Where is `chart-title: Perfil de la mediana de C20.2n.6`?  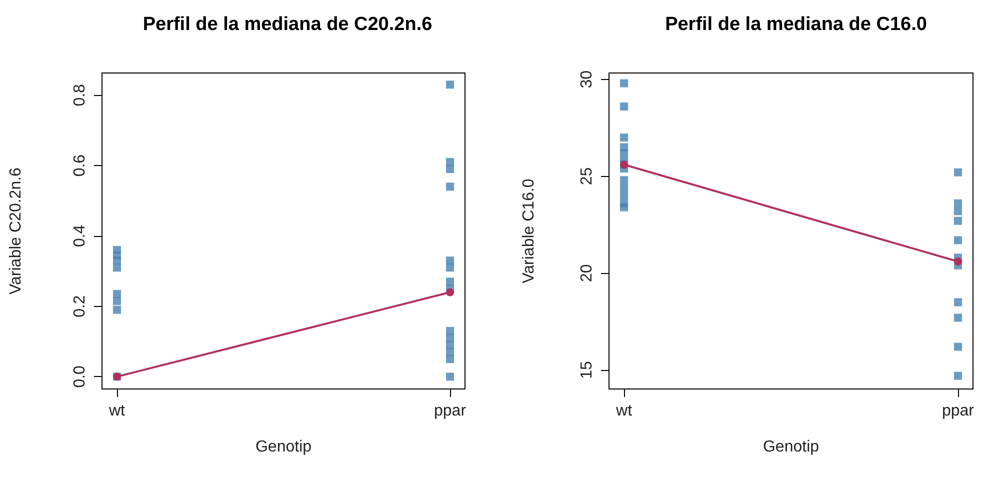
chart-title: Perfil de la mediana de C20.2n.6 is located at coordinates (287, 24).